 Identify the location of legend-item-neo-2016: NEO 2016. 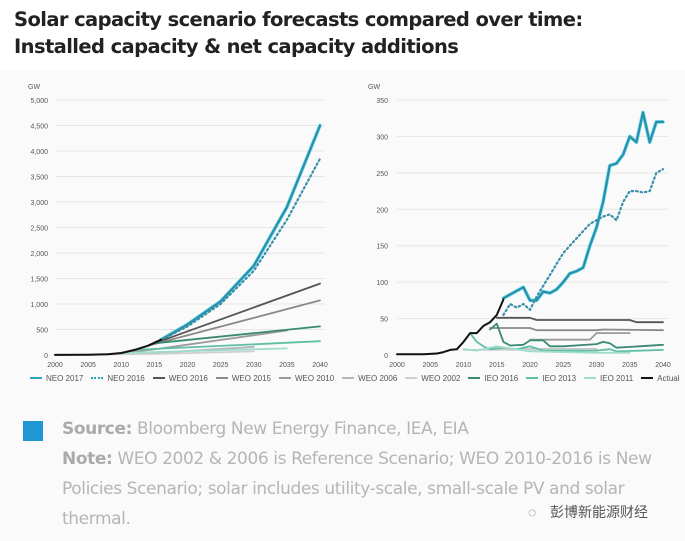
(118, 378).